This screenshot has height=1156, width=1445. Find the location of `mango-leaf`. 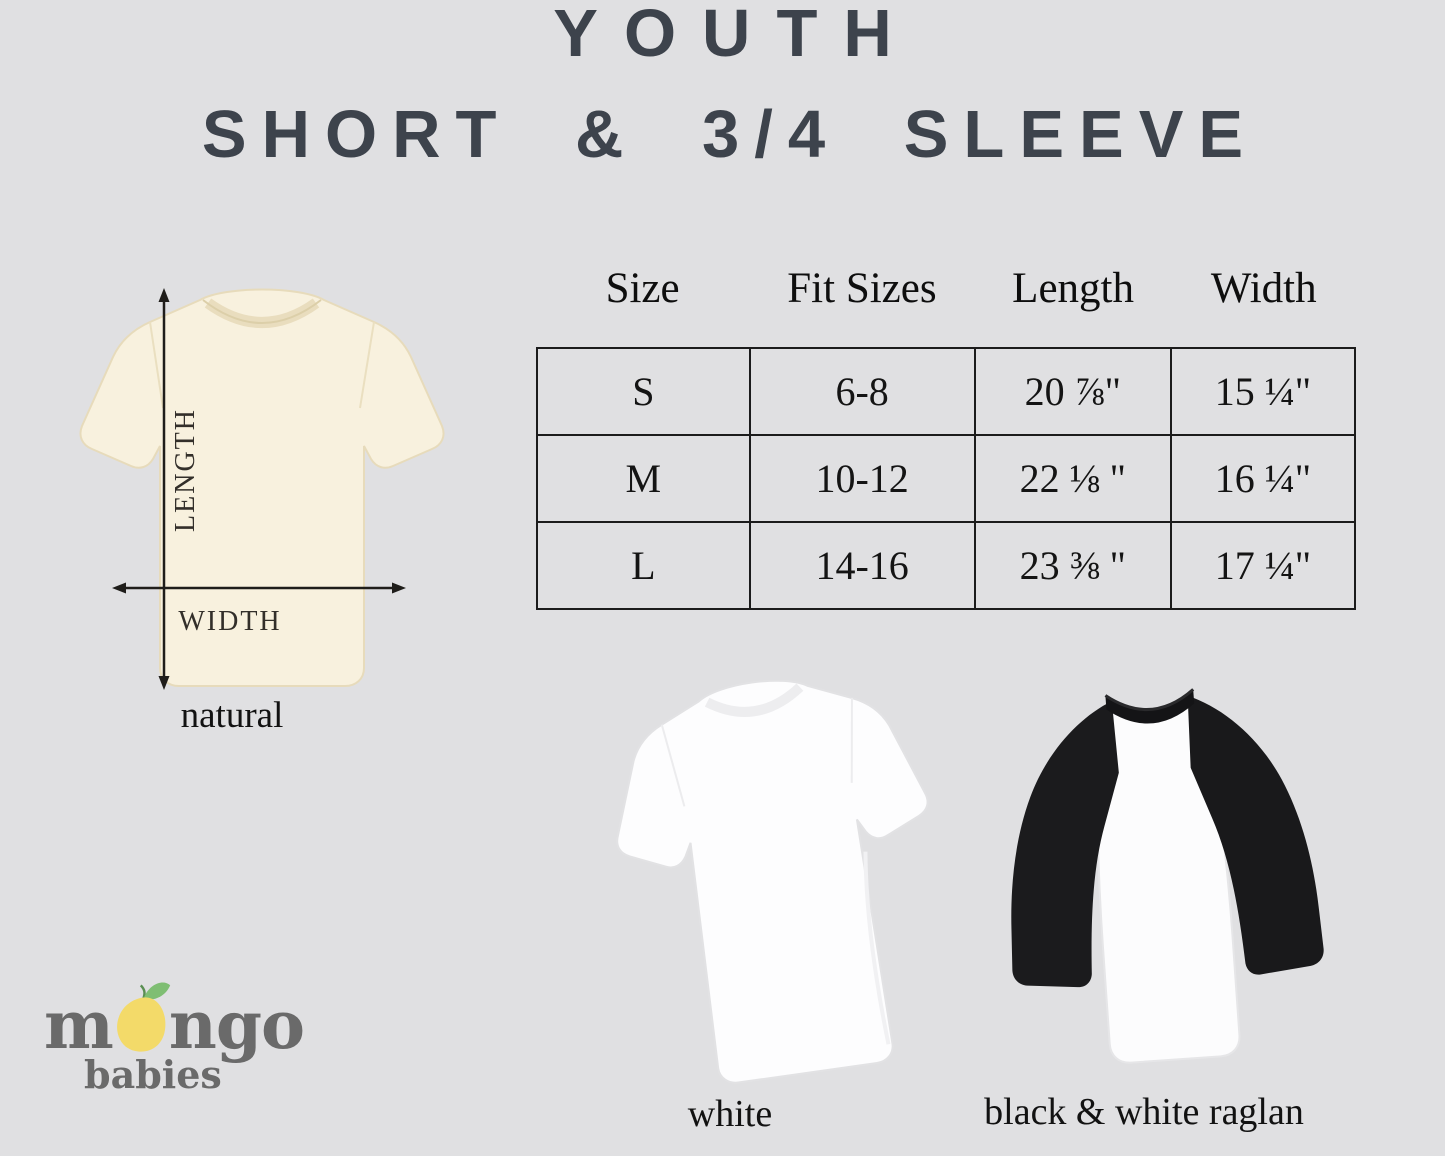

mango-leaf is located at coordinates (157, 991).